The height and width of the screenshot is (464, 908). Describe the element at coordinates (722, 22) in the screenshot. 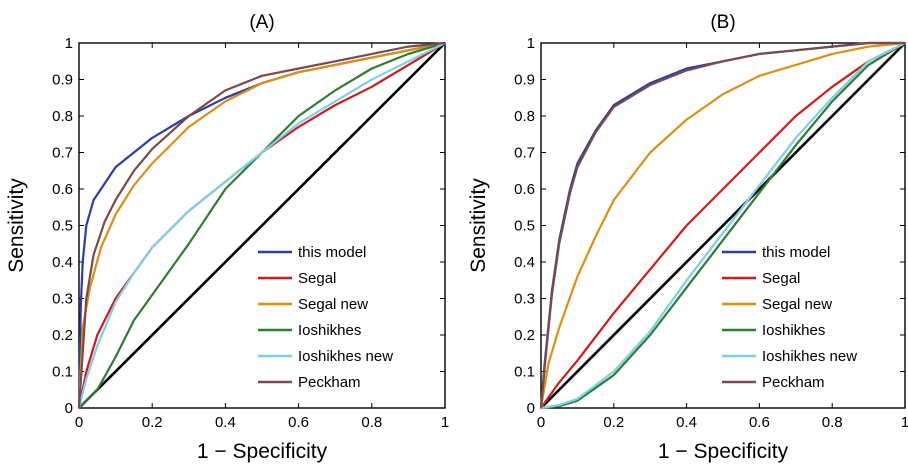

I see `panel-title: (B)` at that location.